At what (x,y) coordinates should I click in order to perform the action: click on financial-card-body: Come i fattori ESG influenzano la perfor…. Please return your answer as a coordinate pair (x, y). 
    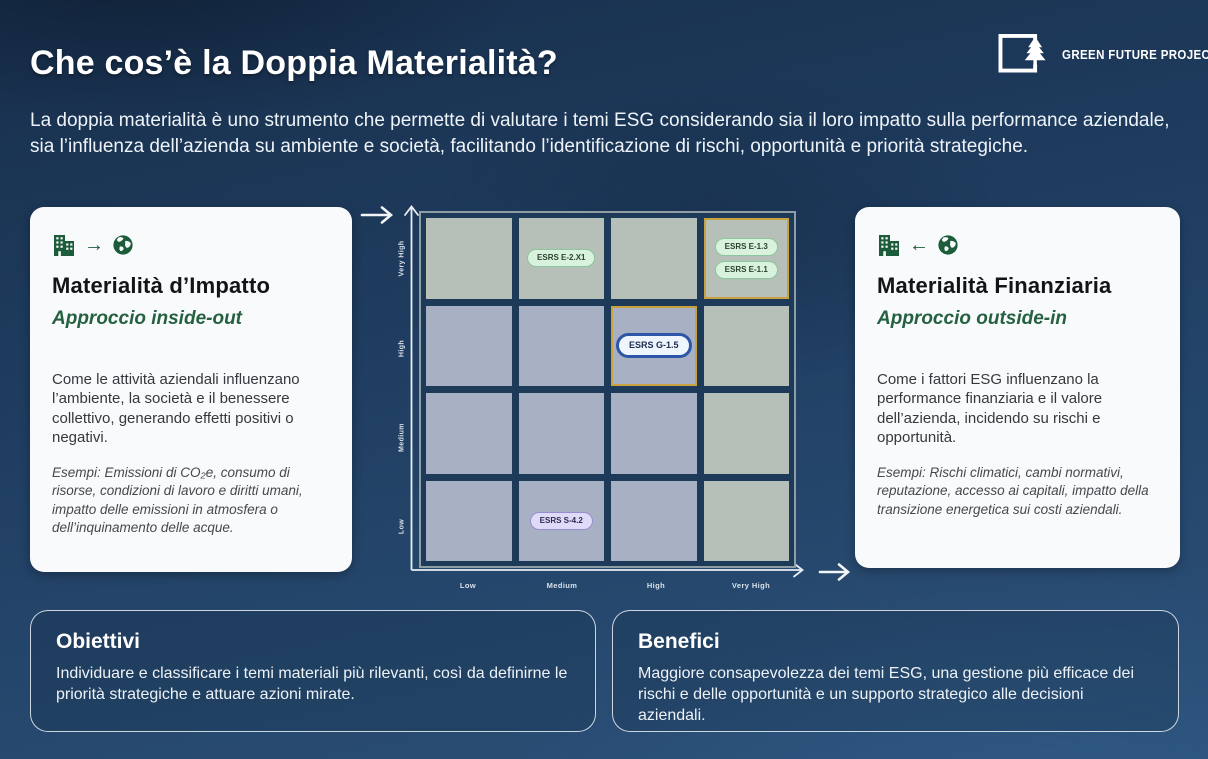
    Looking at the image, I should click on (990, 409).